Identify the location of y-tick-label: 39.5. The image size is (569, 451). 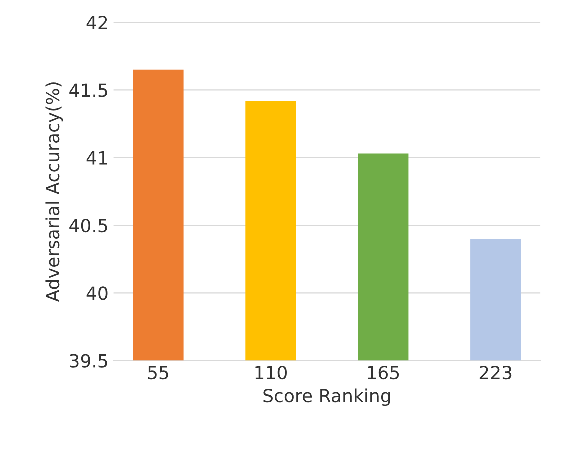
(89, 361).